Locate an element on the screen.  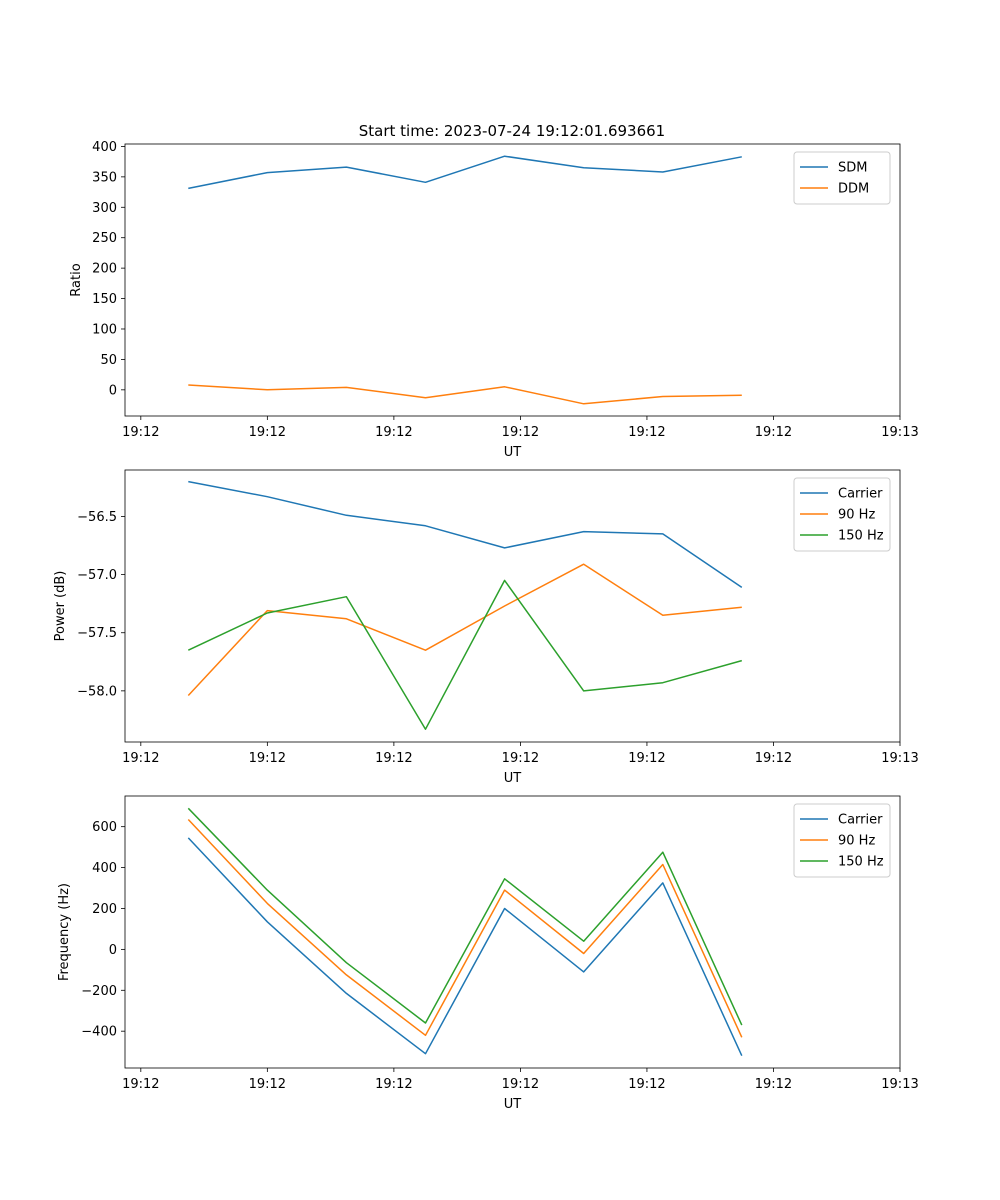
y-tick-label: −58.0 is located at coordinates (97, 691).